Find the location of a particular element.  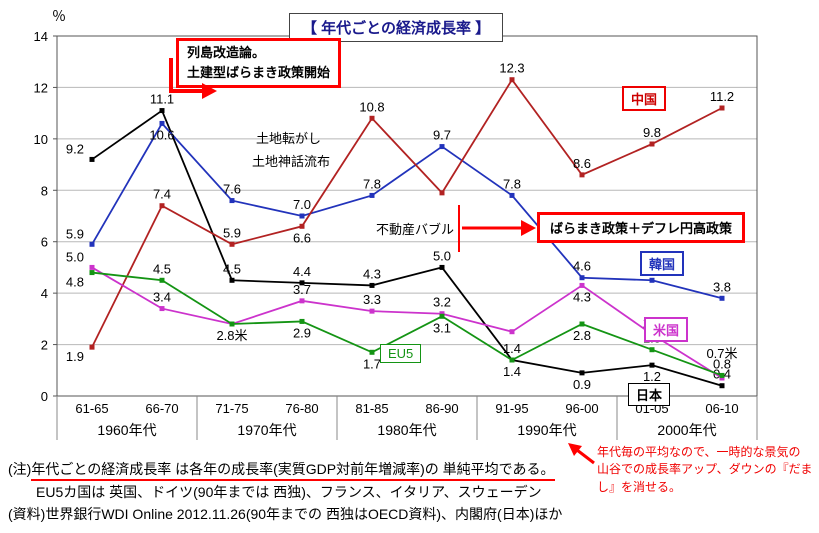

svg-text: 1.2 is located at coordinates (652, 376).